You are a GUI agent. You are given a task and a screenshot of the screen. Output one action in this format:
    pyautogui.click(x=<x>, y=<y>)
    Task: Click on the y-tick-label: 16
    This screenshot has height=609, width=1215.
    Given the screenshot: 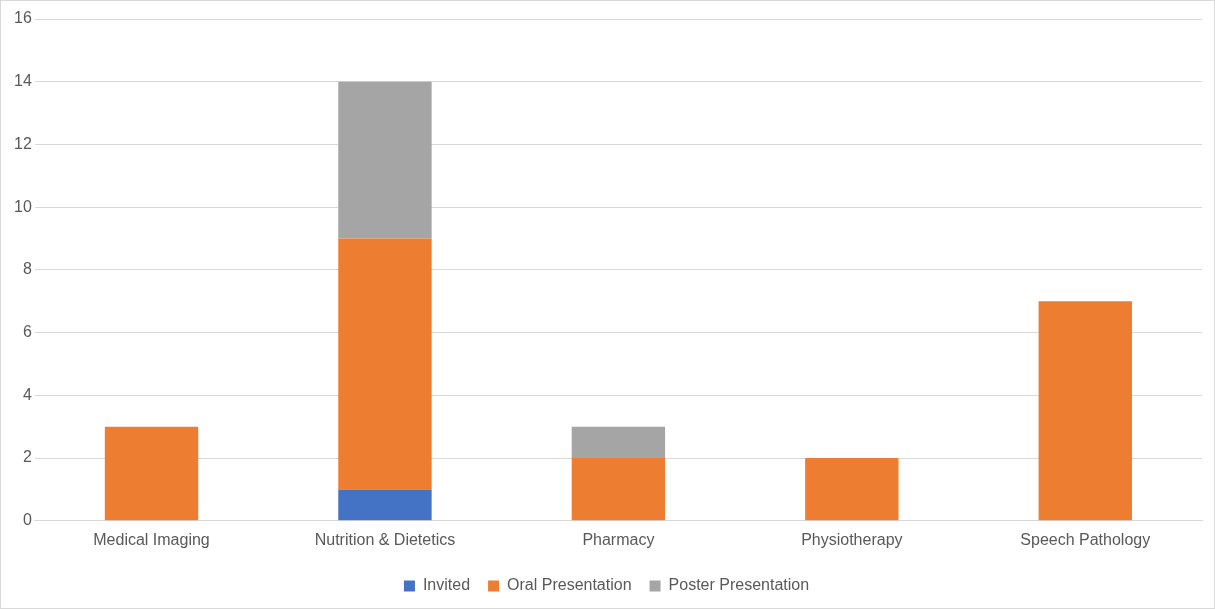 What is the action you would take?
    pyautogui.click(x=23, y=18)
    